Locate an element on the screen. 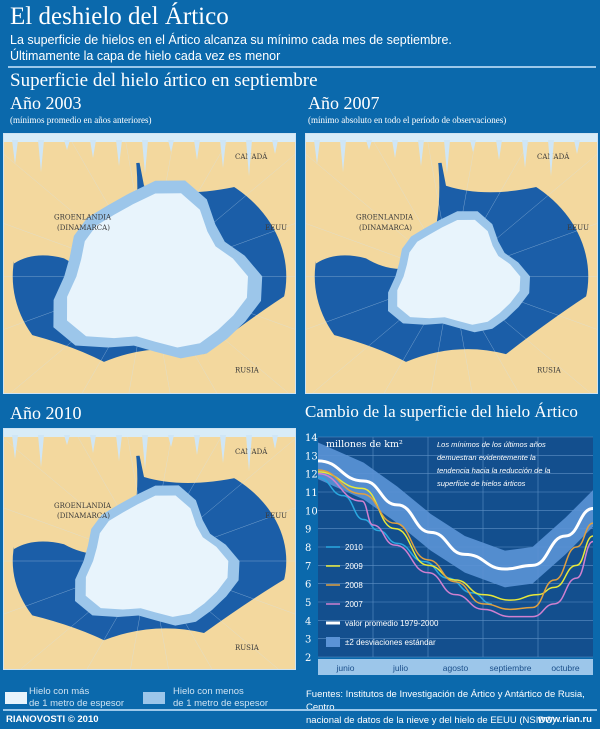 This screenshot has height=729, width=600. series-line-2007 is located at coordinates (455, 545).